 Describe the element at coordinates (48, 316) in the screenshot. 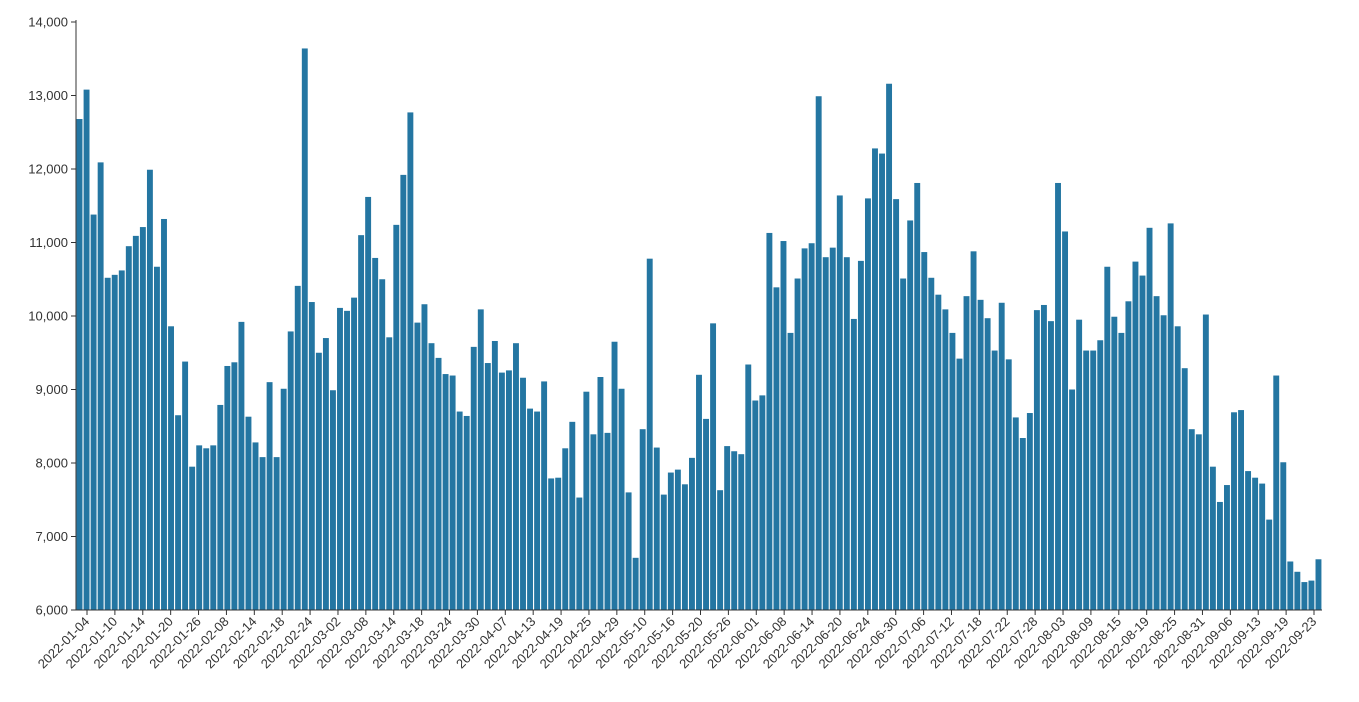

I see `y-tick-label: 10,000` at that location.